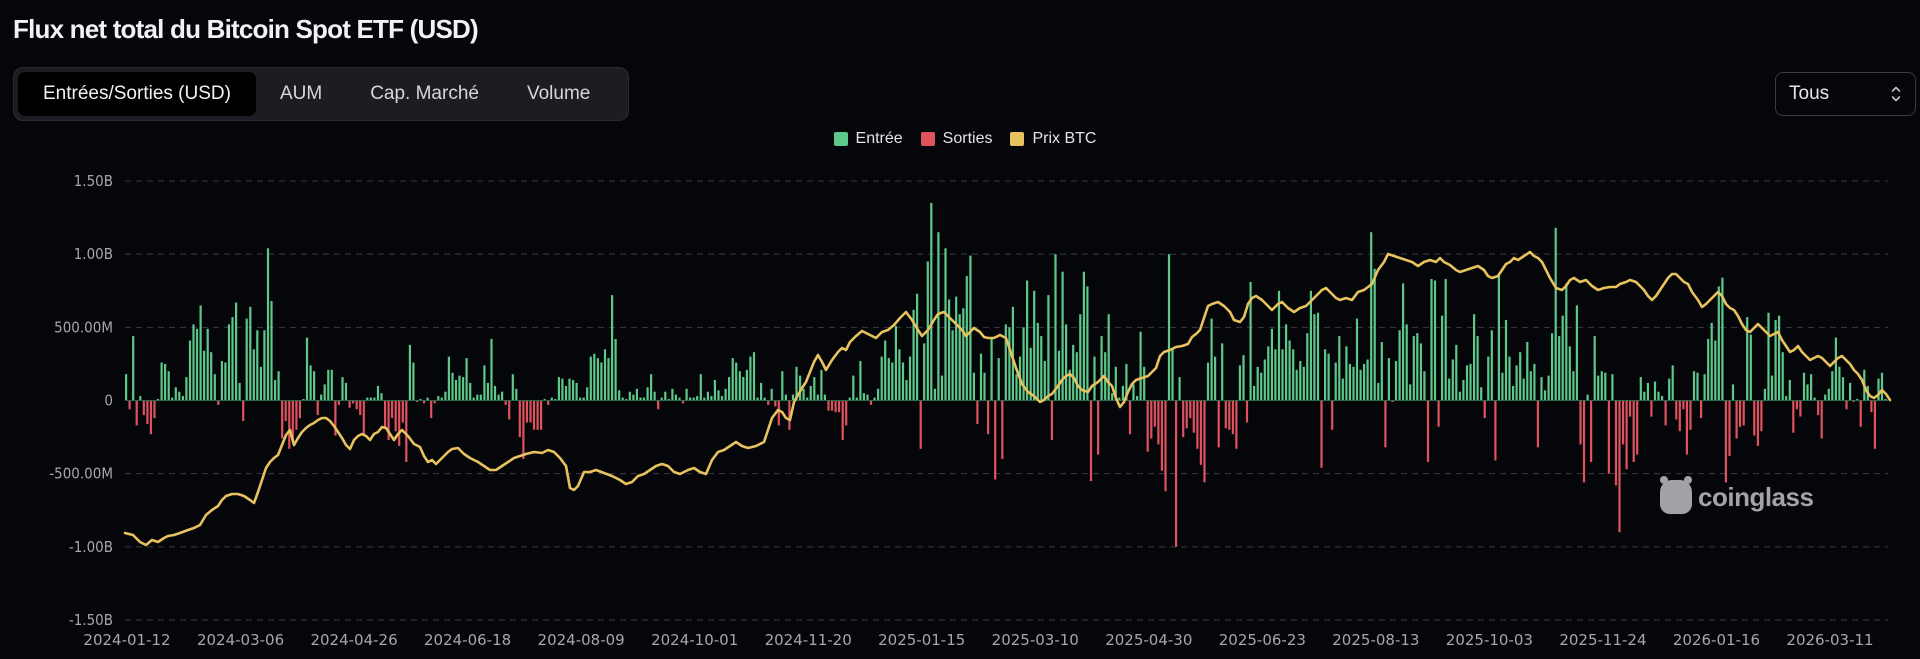 This screenshot has width=1920, height=659. I want to click on legend-label: Entrée, so click(879, 138).